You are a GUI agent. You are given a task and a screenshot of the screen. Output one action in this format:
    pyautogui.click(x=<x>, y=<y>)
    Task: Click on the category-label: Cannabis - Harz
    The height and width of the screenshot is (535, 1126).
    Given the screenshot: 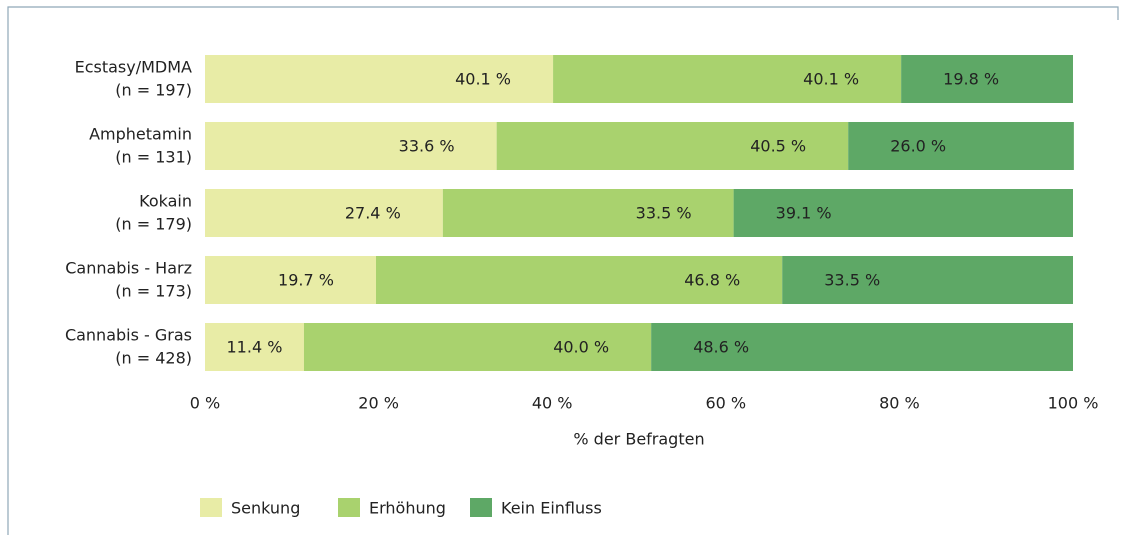 What is the action you would take?
    pyautogui.click(x=128, y=268)
    